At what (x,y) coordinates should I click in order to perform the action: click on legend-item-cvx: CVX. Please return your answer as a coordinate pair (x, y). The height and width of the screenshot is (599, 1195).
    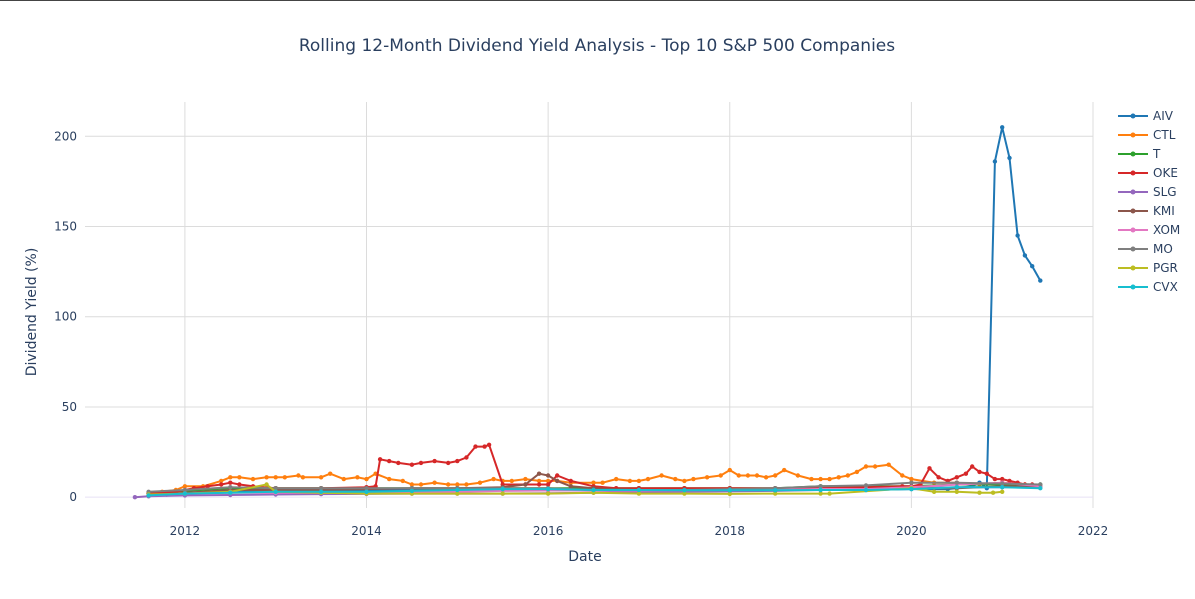
    Looking at the image, I should click on (1148, 287).